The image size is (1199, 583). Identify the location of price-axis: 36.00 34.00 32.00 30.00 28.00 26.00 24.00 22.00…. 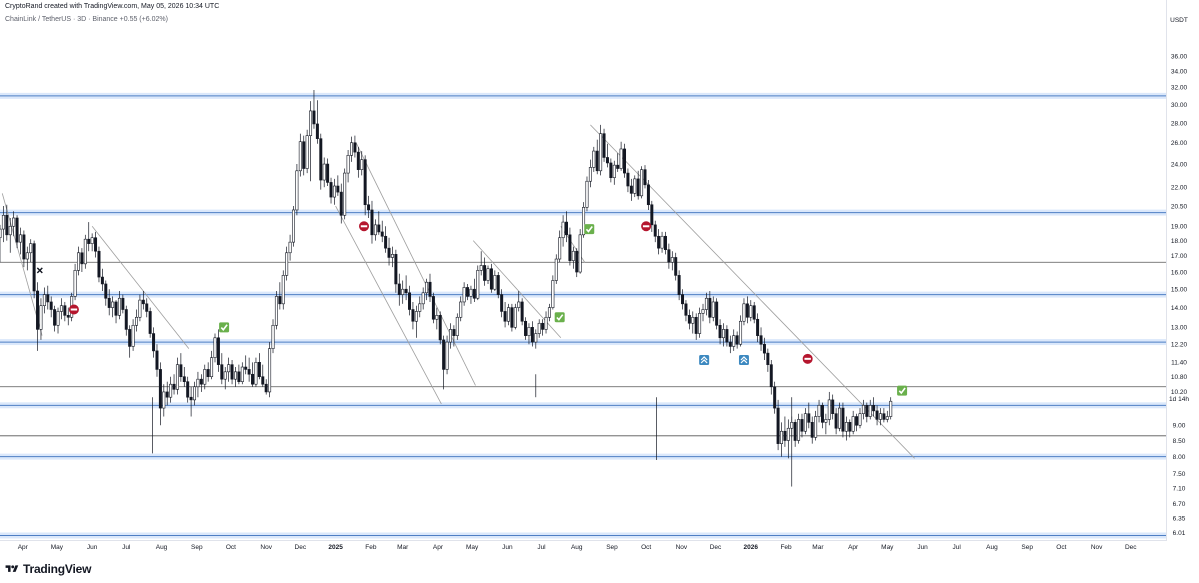
(1179, 295).